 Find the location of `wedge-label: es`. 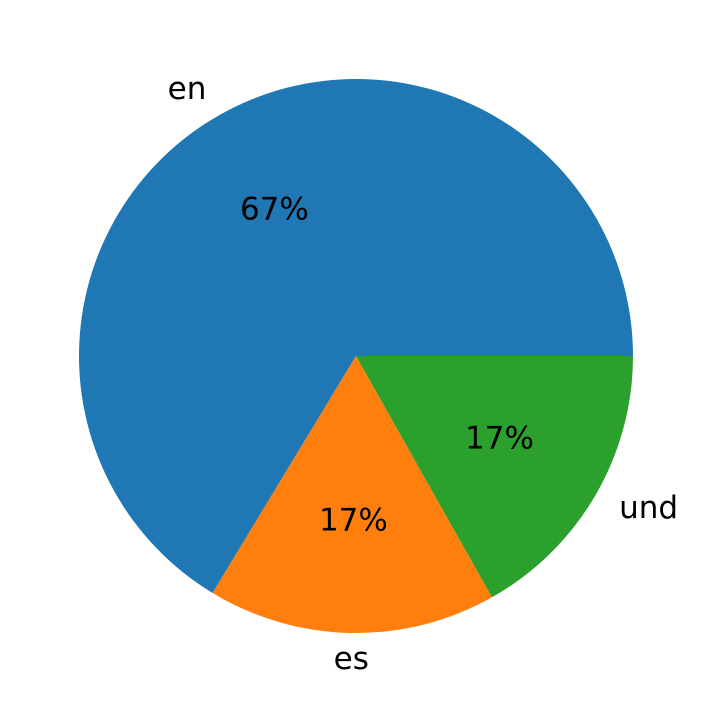

wedge-label: es is located at coordinates (351, 659).